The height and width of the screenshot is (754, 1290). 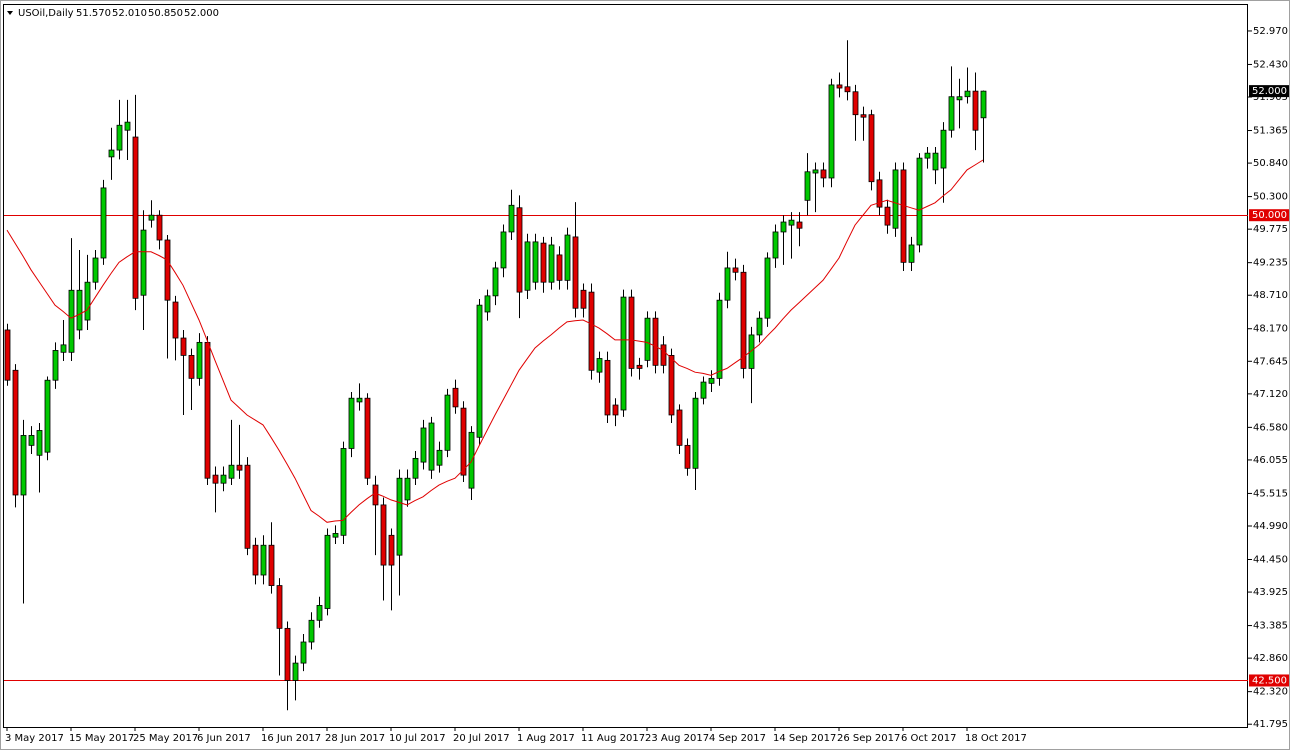 I want to click on y-tick-label: 49.235, so click(x=1270, y=263).